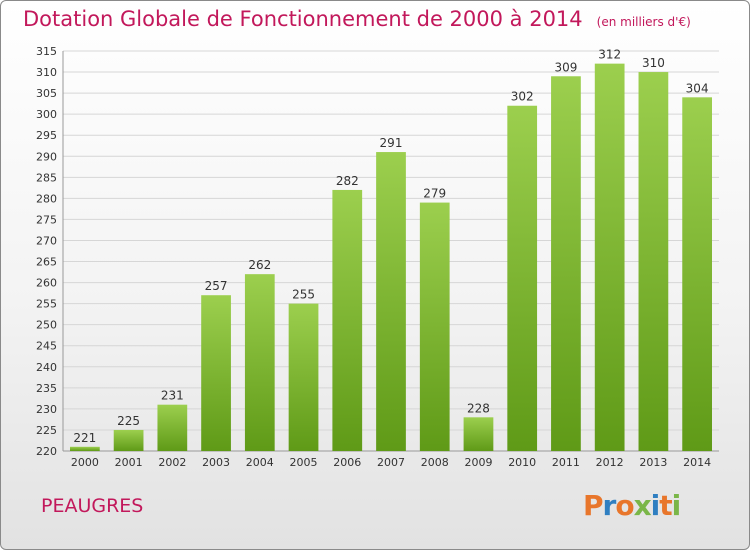 This screenshot has width=750, height=550. What do you see at coordinates (566, 462) in the screenshot?
I see `x-tick-label: 2011` at bounding box center [566, 462].